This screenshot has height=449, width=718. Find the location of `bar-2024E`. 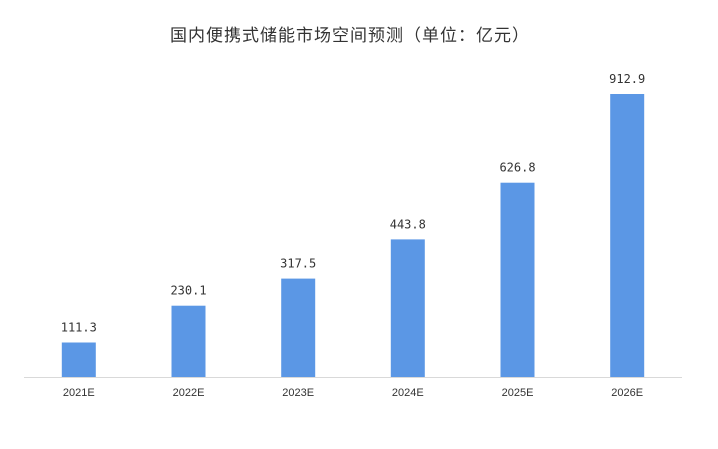

bar-2024E is located at coordinates (407, 308).